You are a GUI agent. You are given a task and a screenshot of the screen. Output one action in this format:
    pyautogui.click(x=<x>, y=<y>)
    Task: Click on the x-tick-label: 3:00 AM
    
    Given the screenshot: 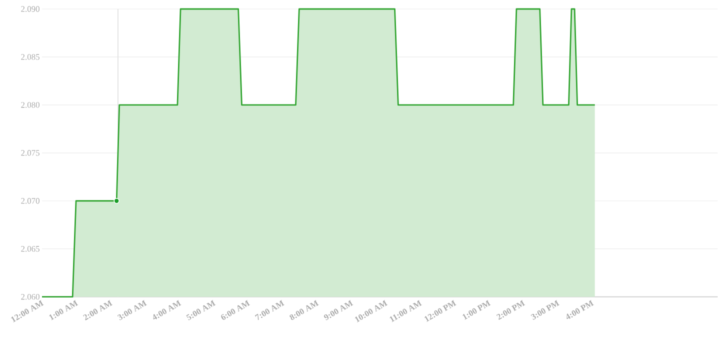 What is the action you would take?
    pyautogui.click(x=132, y=310)
    